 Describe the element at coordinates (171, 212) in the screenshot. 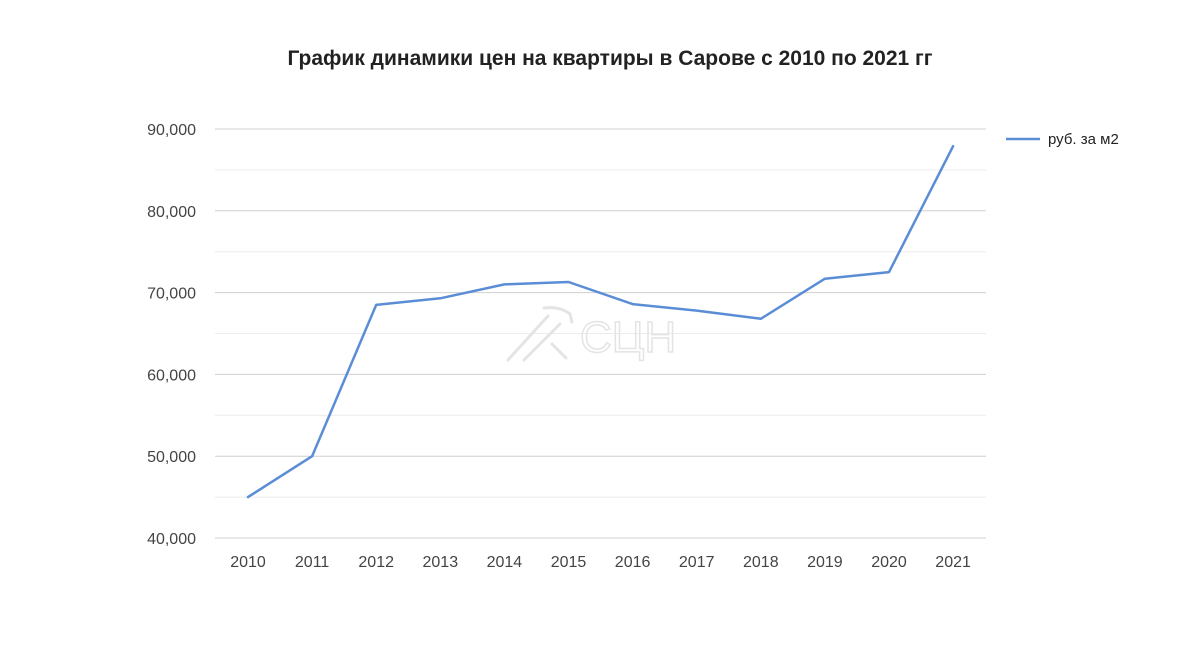

I see `y-tick-label: 80,000` at that location.